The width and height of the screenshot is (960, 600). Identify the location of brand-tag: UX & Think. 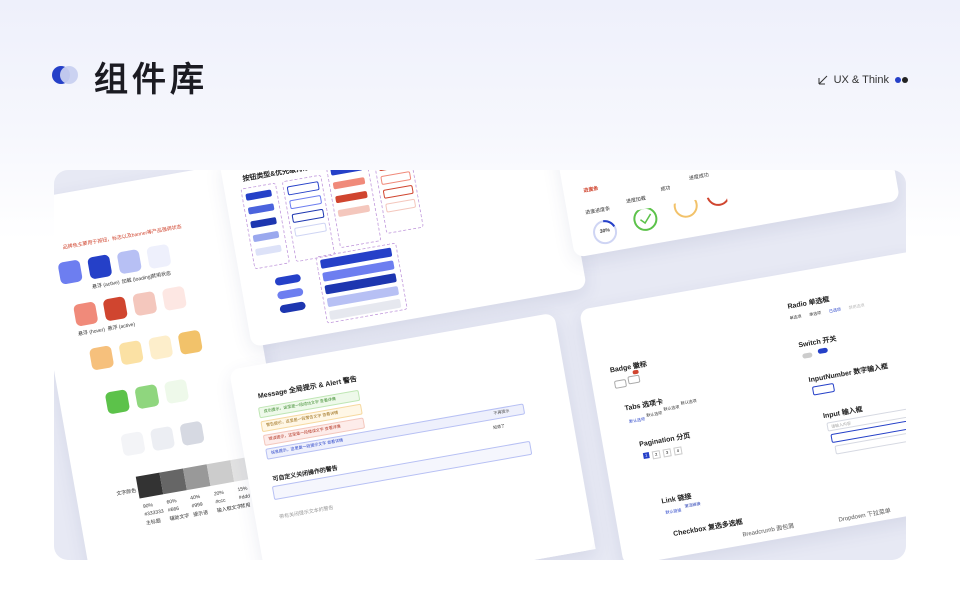
(863, 80).